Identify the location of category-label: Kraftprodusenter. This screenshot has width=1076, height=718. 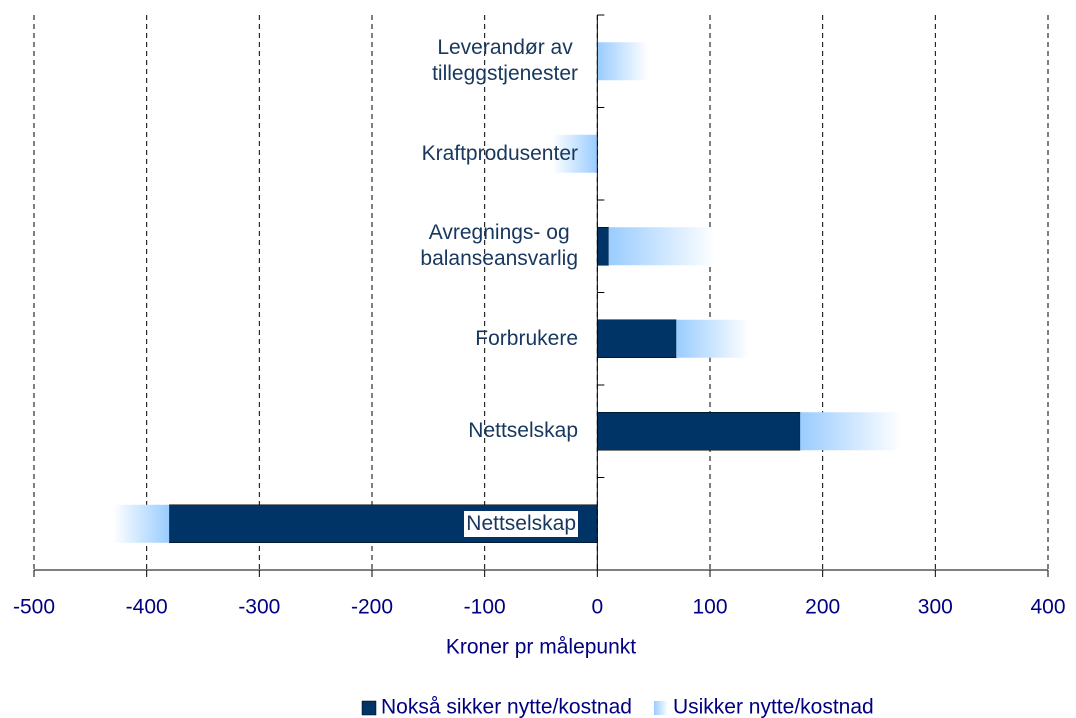
(499, 153).